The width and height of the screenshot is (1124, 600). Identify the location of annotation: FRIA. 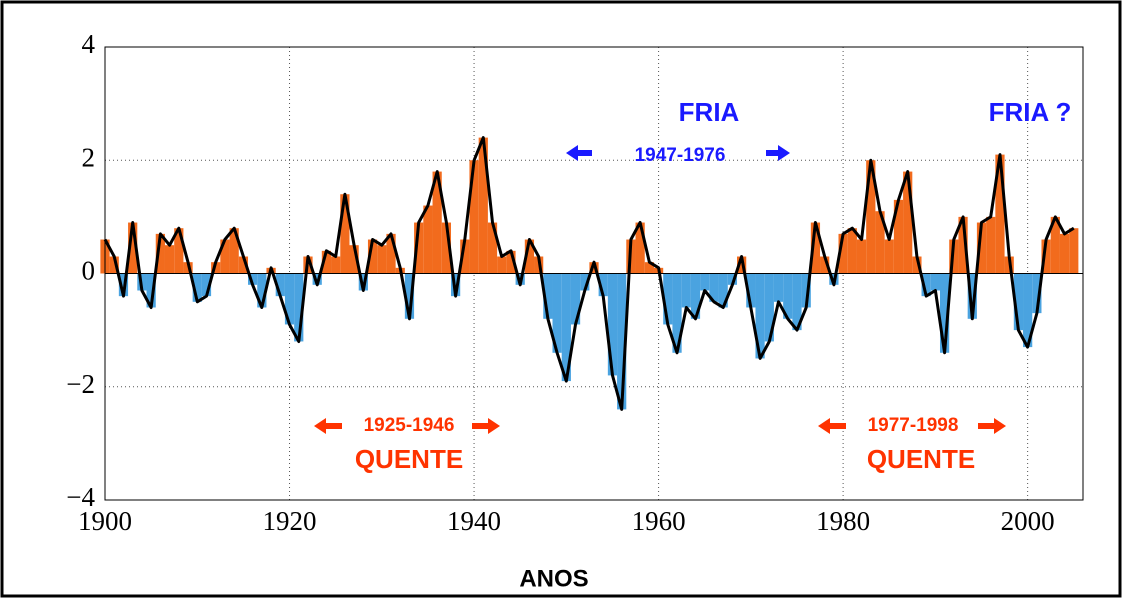
(709, 112).